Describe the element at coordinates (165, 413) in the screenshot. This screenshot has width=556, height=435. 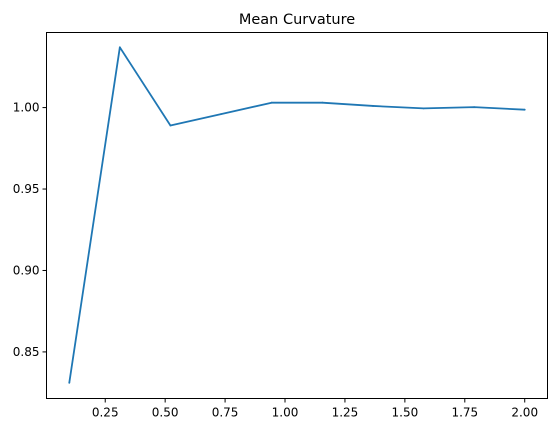
I see `x-tick-label: 0.50` at that location.